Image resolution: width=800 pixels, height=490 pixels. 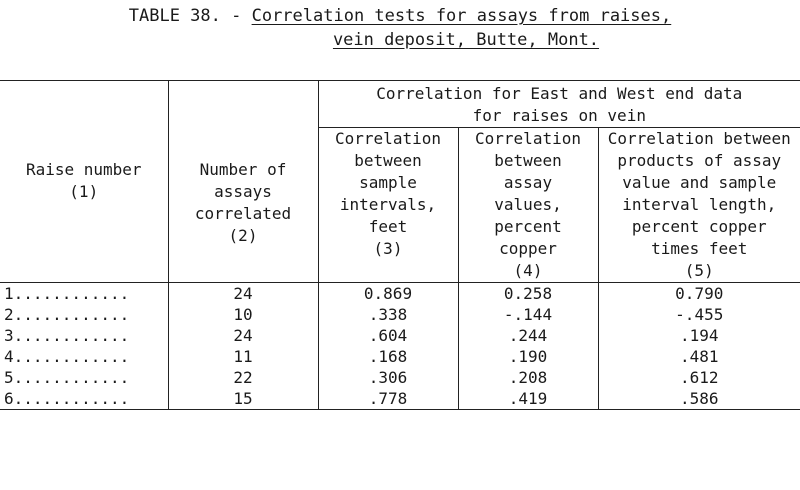 I want to click on header-line: Correlation between, so click(x=699, y=138).